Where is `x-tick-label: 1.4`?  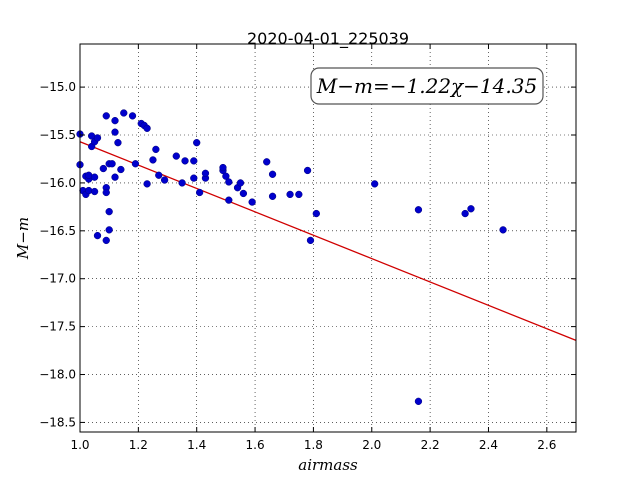
x-tick-label: 1.4 is located at coordinates (196, 445).